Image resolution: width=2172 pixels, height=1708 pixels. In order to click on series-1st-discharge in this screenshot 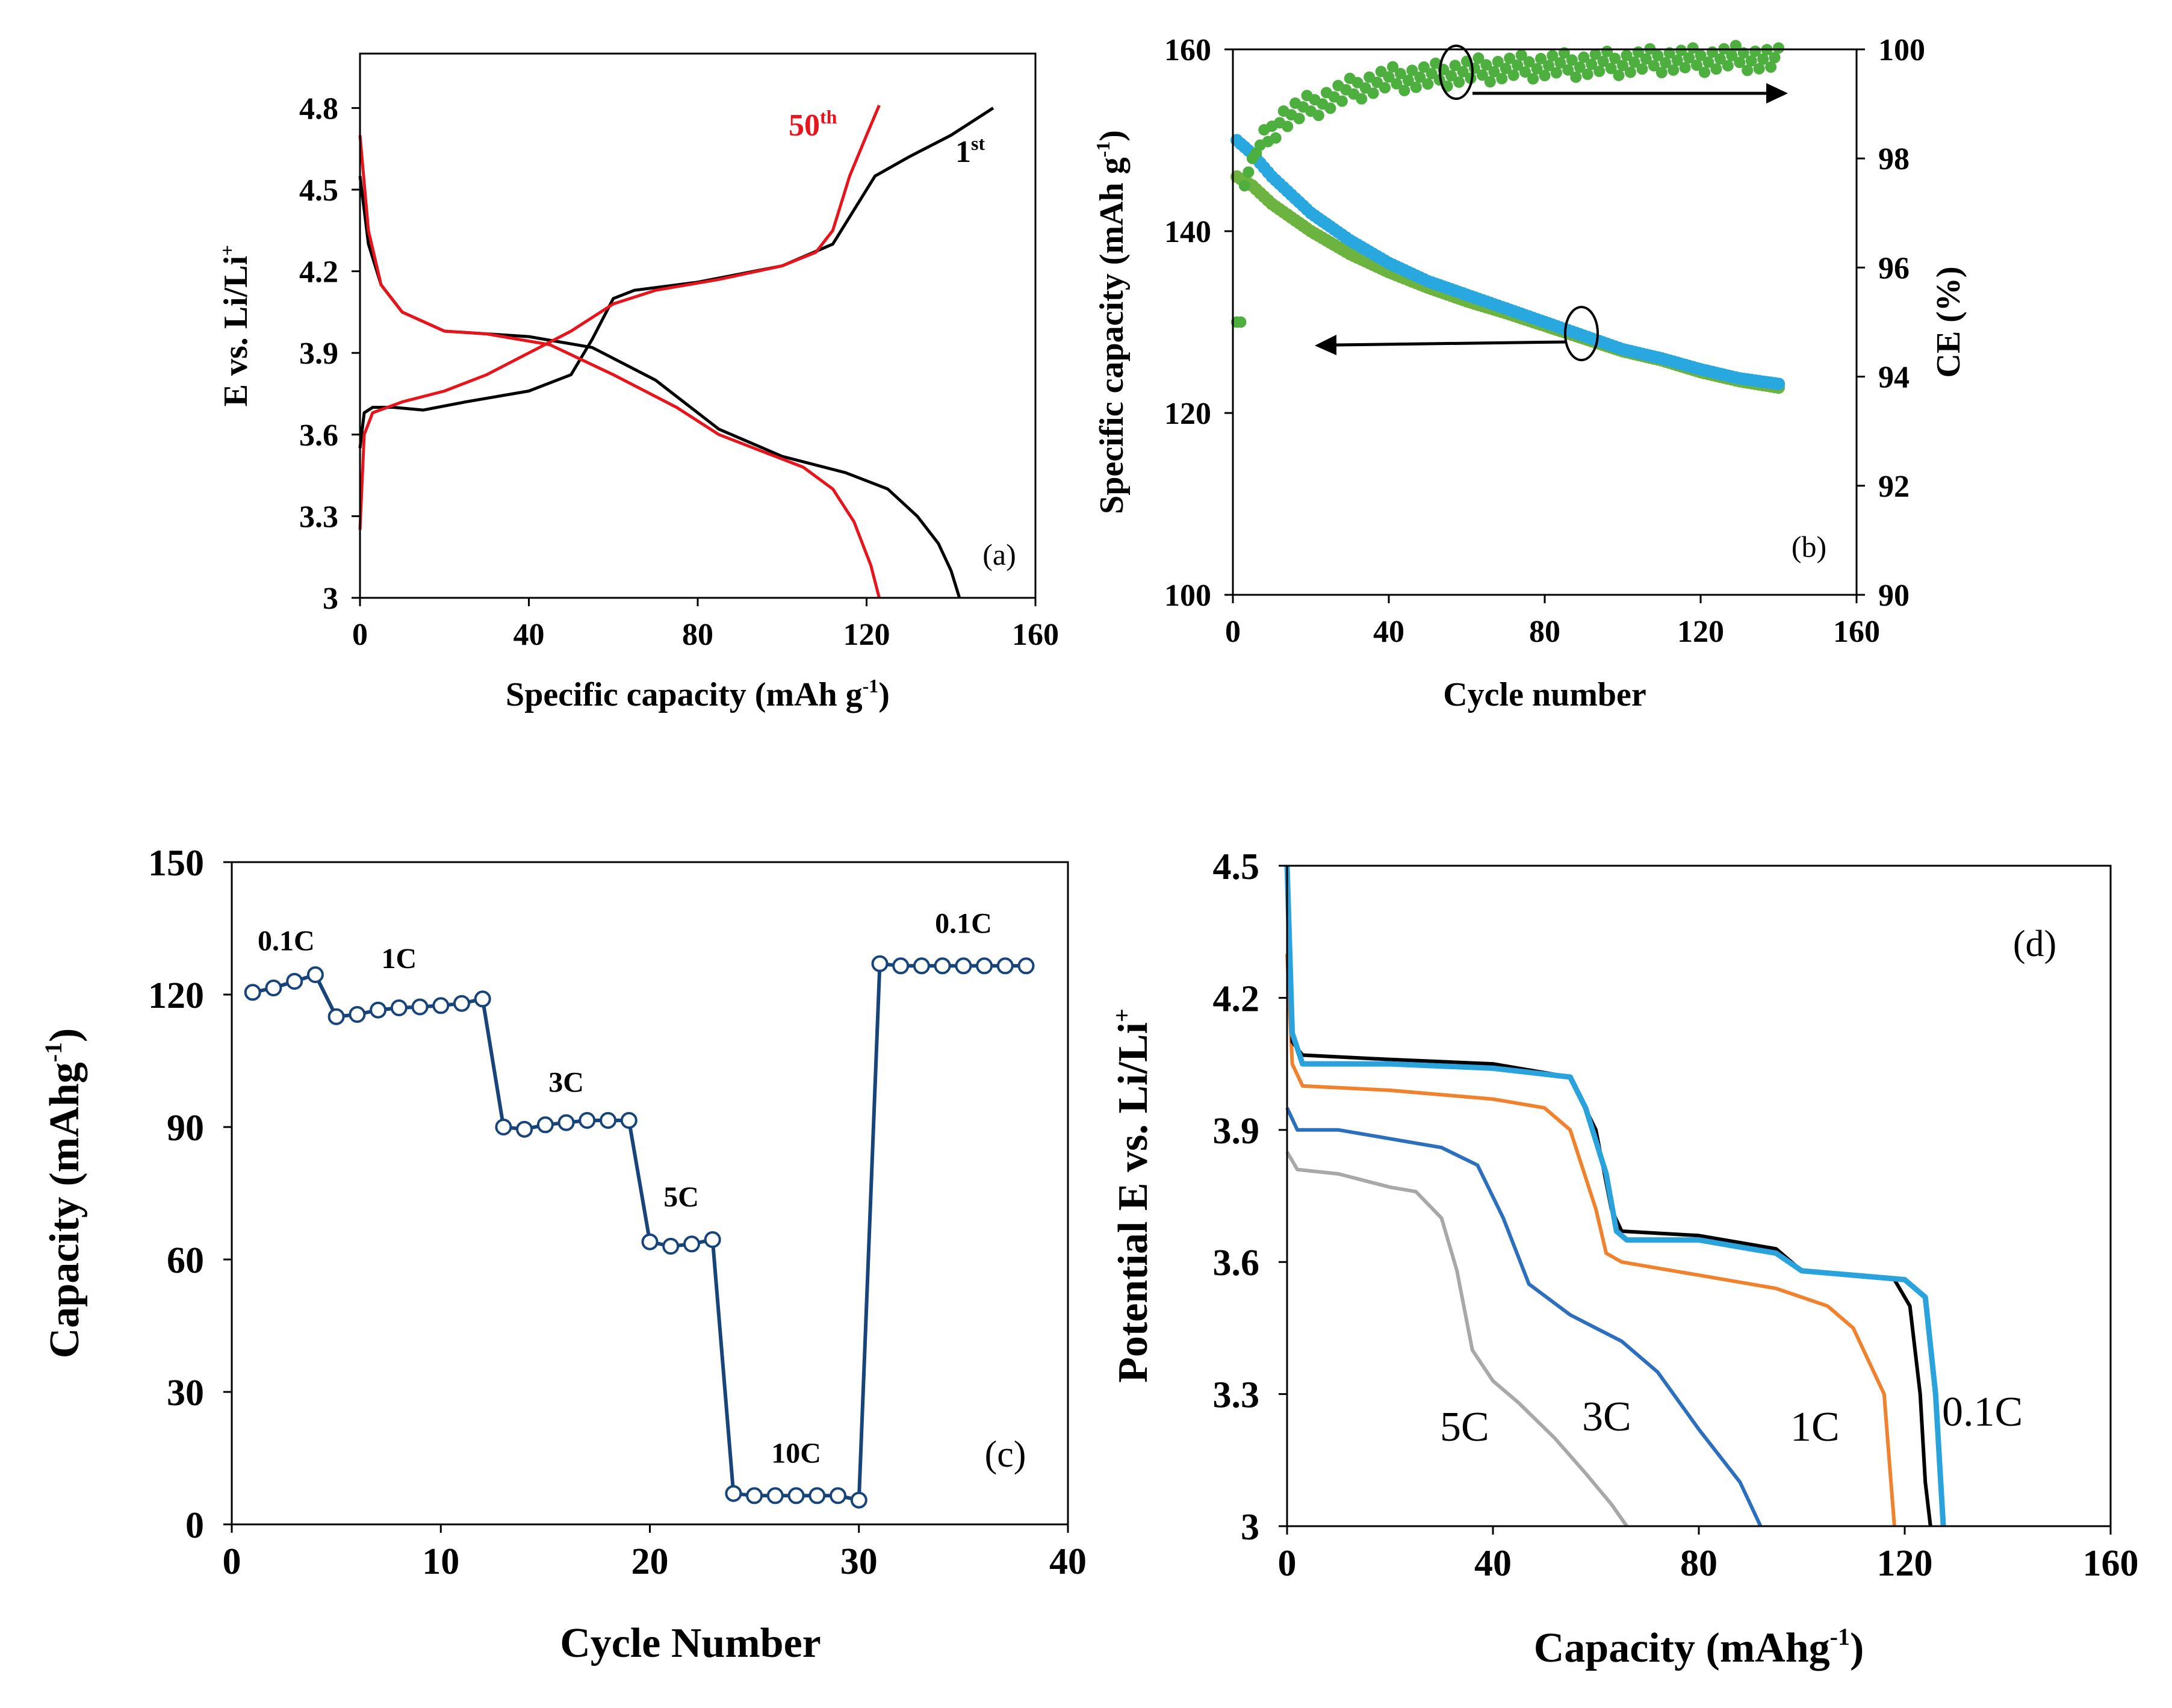, I will do `click(659, 387)`.